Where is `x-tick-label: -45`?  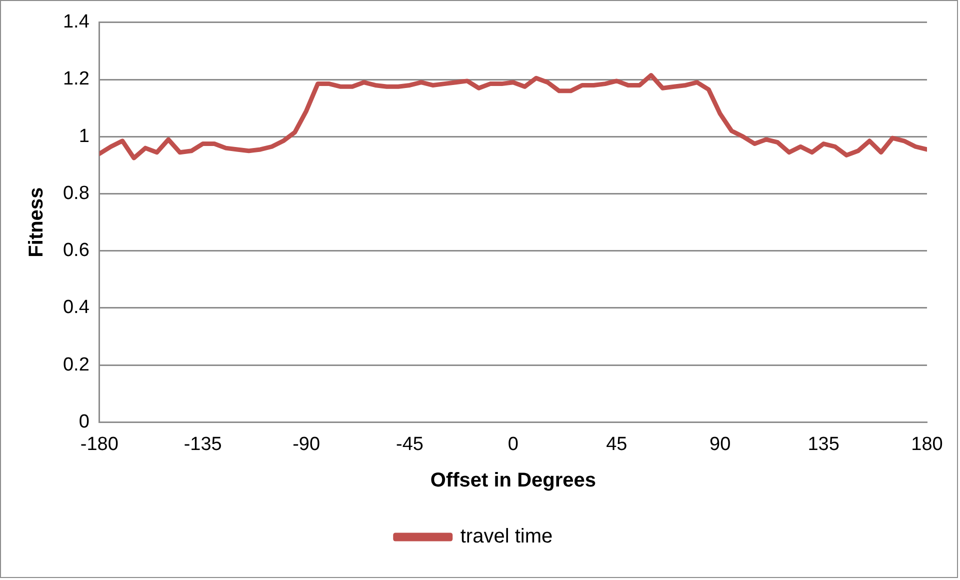
x-tick-label: -45 is located at coordinates (410, 444).